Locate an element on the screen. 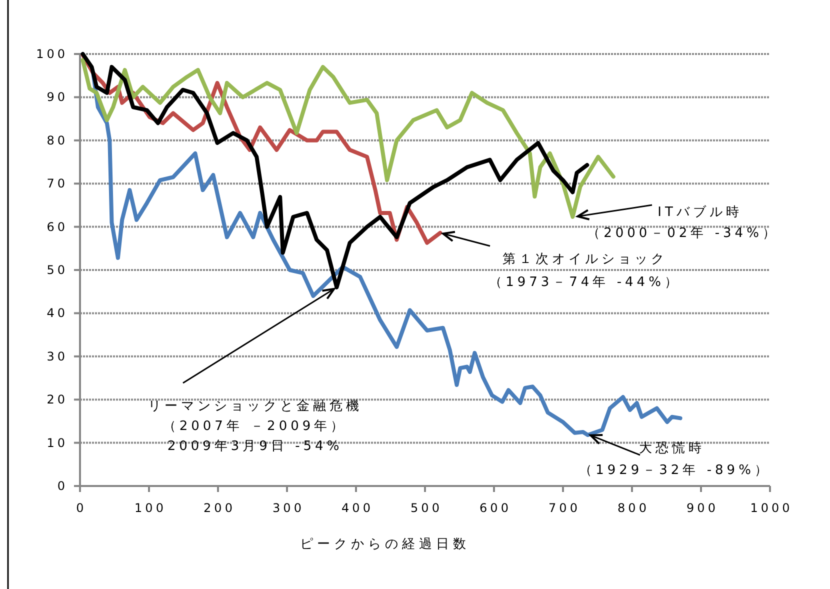 Image resolution: width=830 pixels, height=589 pixels. y-tick-label: 40 is located at coordinates (57, 313).